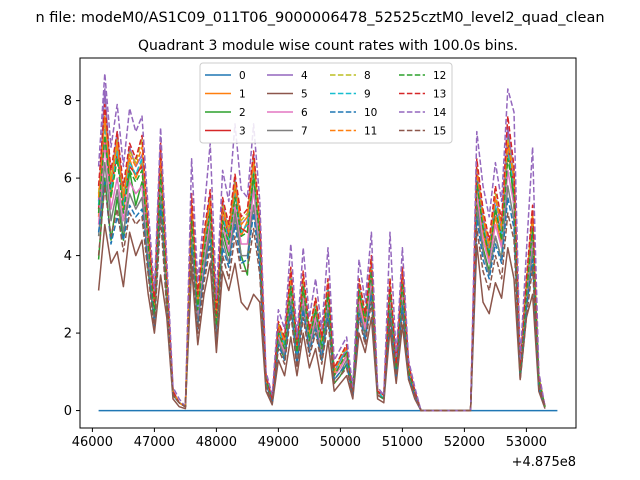  Describe the element at coordinates (68, 334) in the screenshot. I see `y-tick-label: 2` at that location.